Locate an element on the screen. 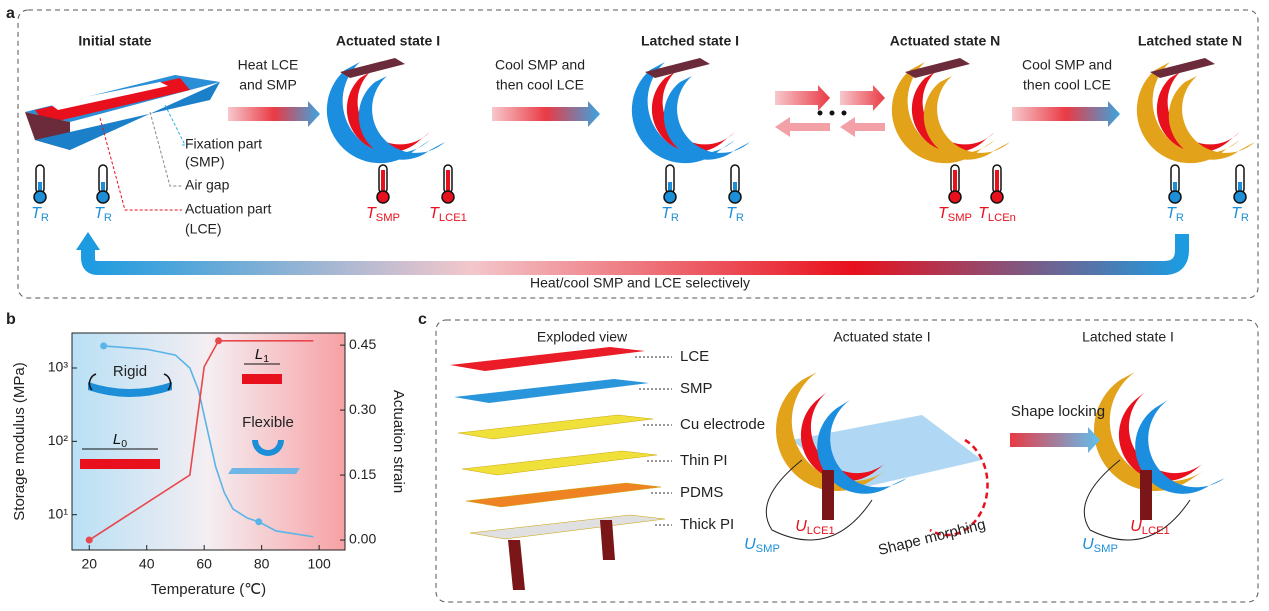  voltage-label-sub: SMP is located at coordinates (1106, 549).